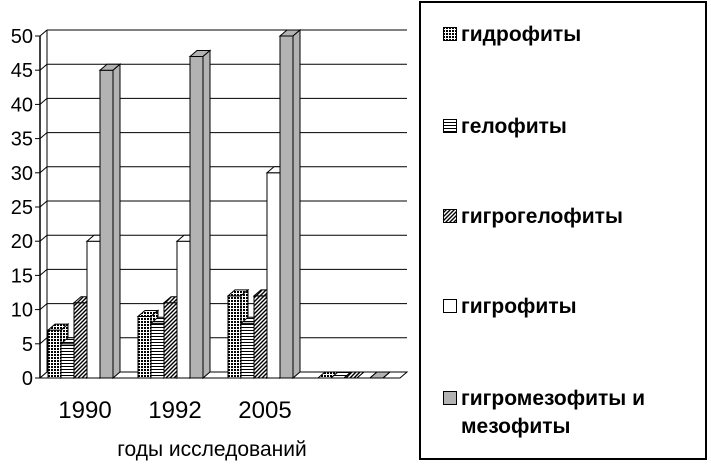 This screenshot has width=711, height=469. I want to click on x-tick-label: 2005, so click(264, 410).